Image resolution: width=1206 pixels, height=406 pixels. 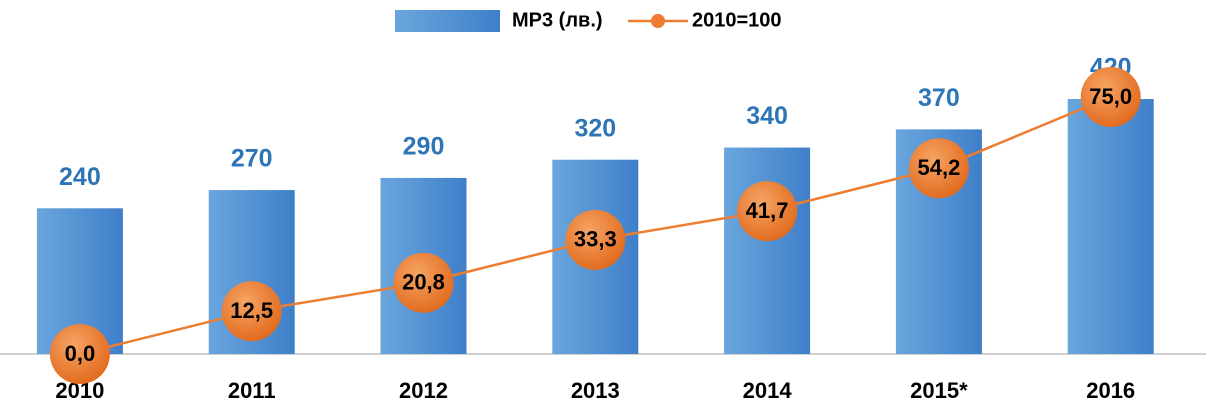 What do you see at coordinates (939, 390) in the screenshot?
I see `x-tick-label: 2015*` at bounding box center [939, 390].